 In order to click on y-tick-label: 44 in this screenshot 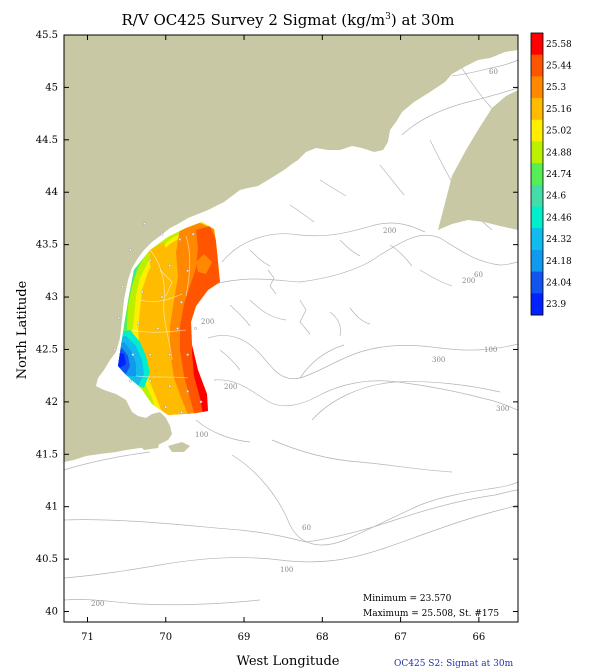, I will do `click(51, 192)`.